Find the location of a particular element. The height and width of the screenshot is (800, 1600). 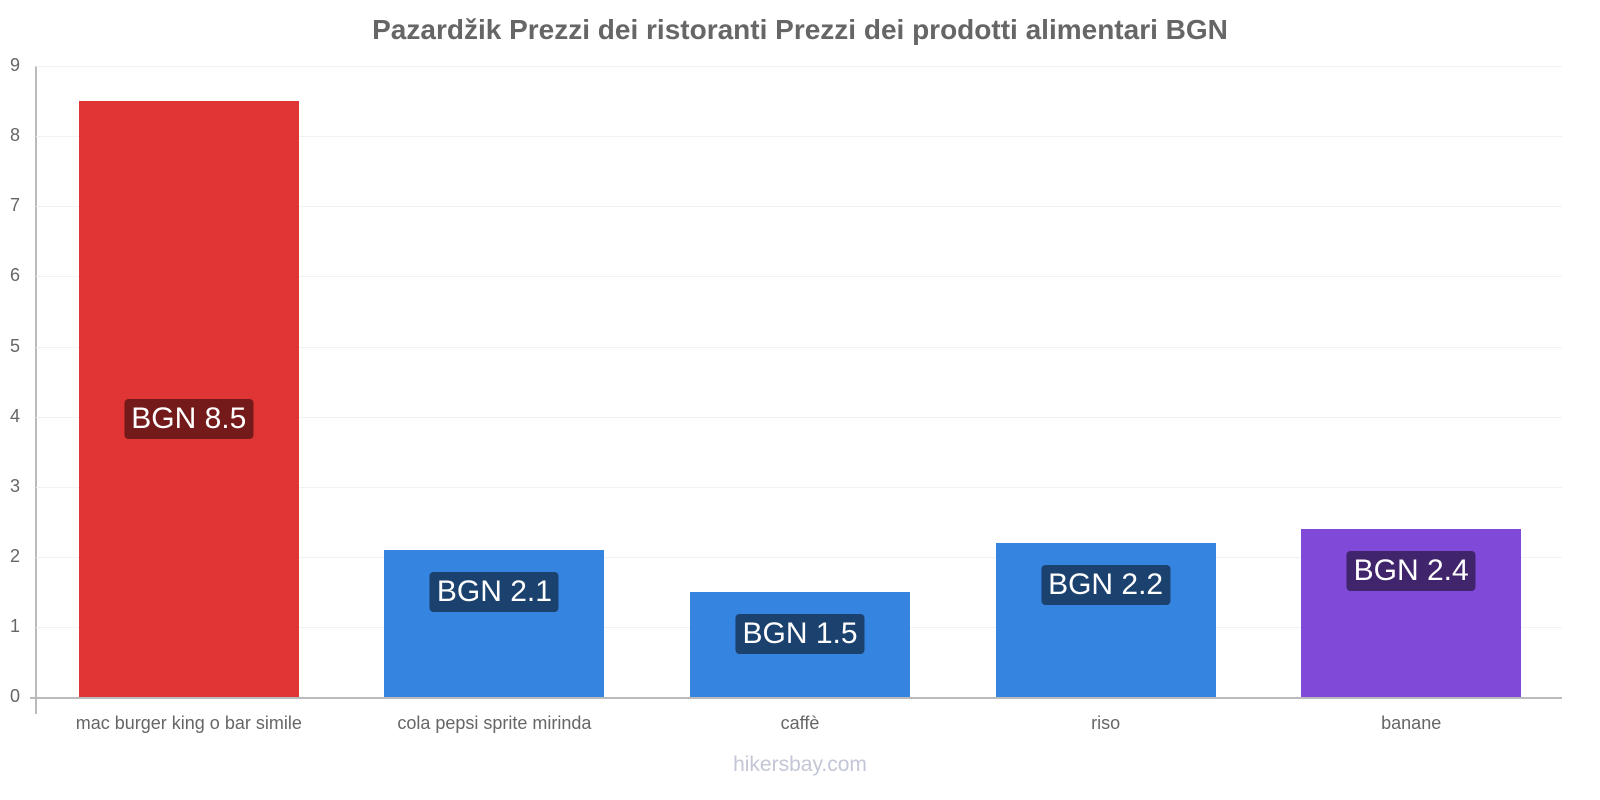

data-label: BGN 1.5 is located at coordinates (800, 633).